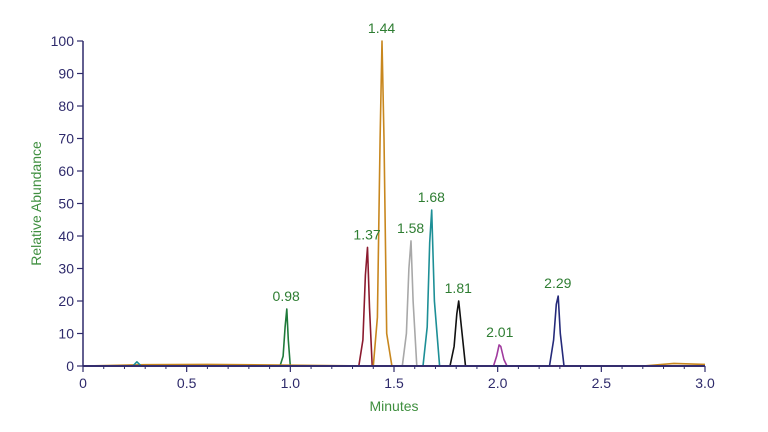 The image size is (768, 432). What do you see at coordinates (66, 139) in the screenshot?
I see `y-tick-label: 70` at bounding box center [66, 139].